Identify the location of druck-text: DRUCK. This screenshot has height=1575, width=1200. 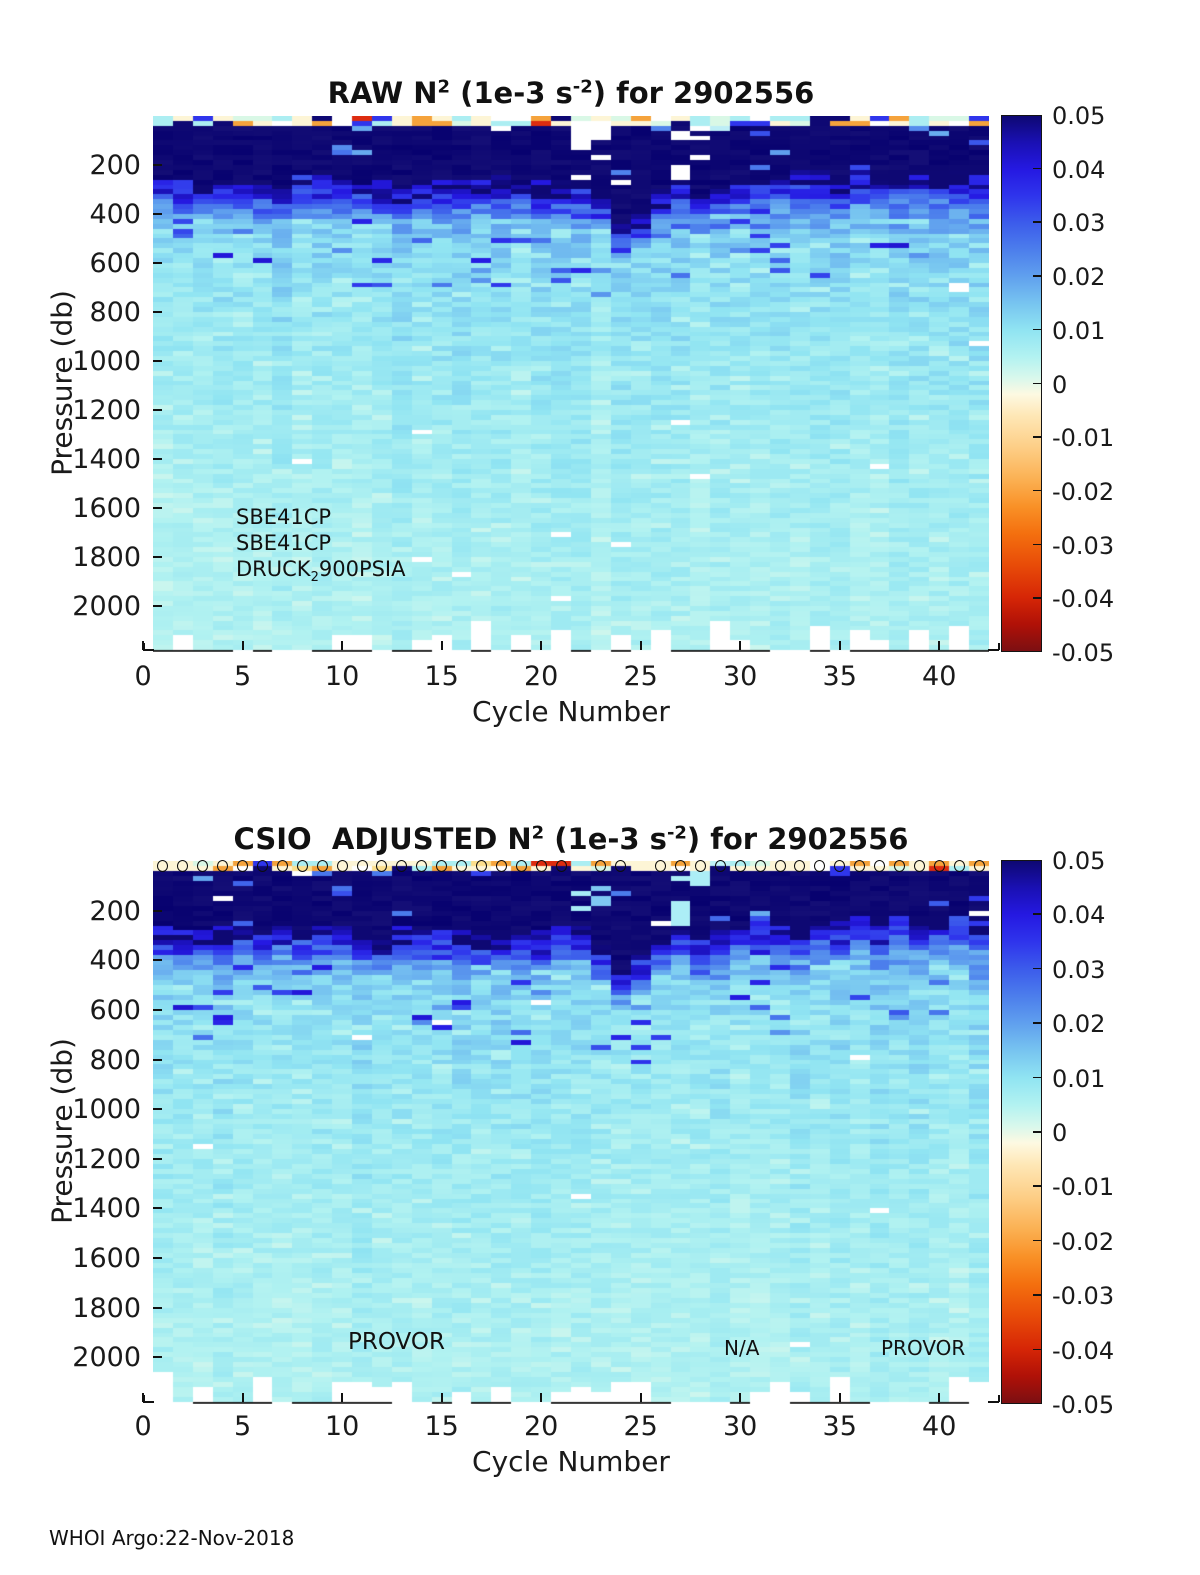
(273, 569).